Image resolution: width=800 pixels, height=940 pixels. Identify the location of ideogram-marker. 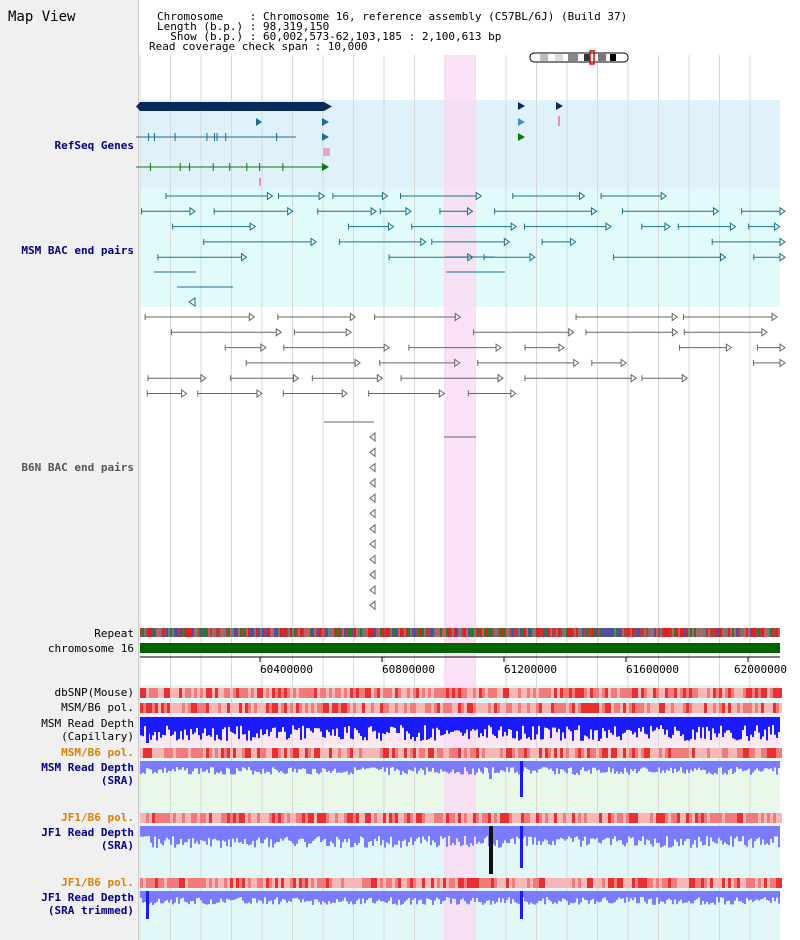
(592, 57).